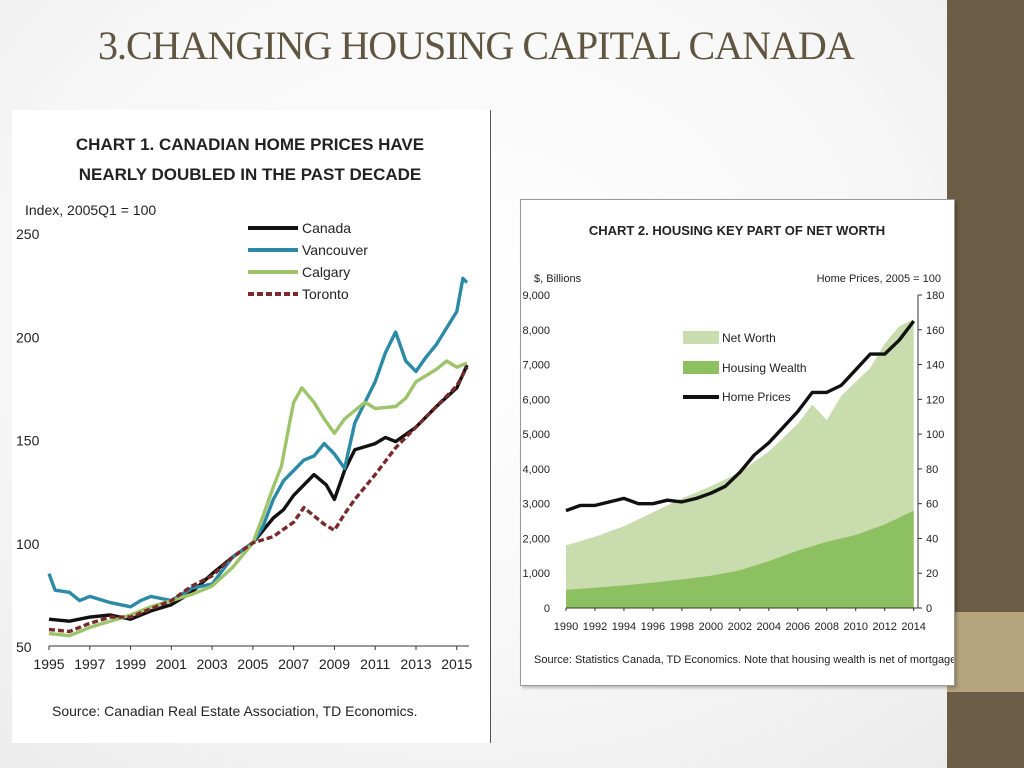  Describe the element at coordinates (24, 647) in the screenshot. I see `chart1-y-tick-label: 50` at that location.